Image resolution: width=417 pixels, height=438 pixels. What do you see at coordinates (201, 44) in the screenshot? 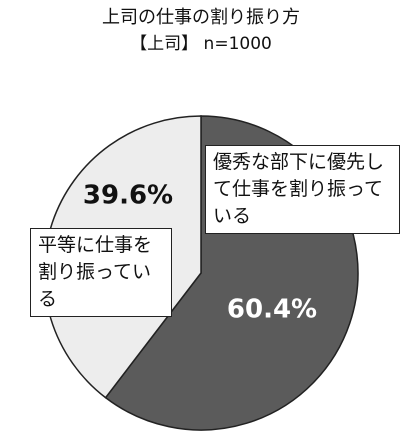
I see `chart-subtitle: 【上司】 n=1000` at bounding box center [201, 44].